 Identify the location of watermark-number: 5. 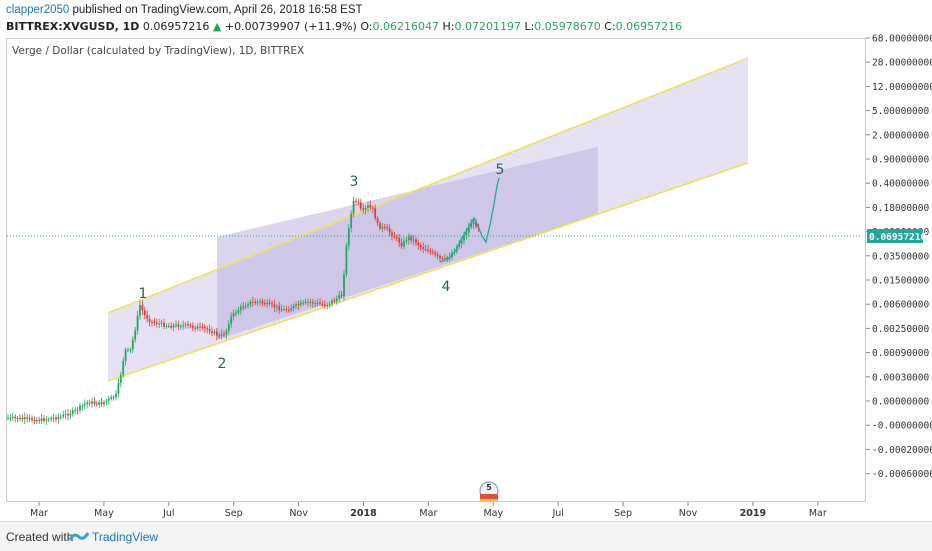
(489, 487).